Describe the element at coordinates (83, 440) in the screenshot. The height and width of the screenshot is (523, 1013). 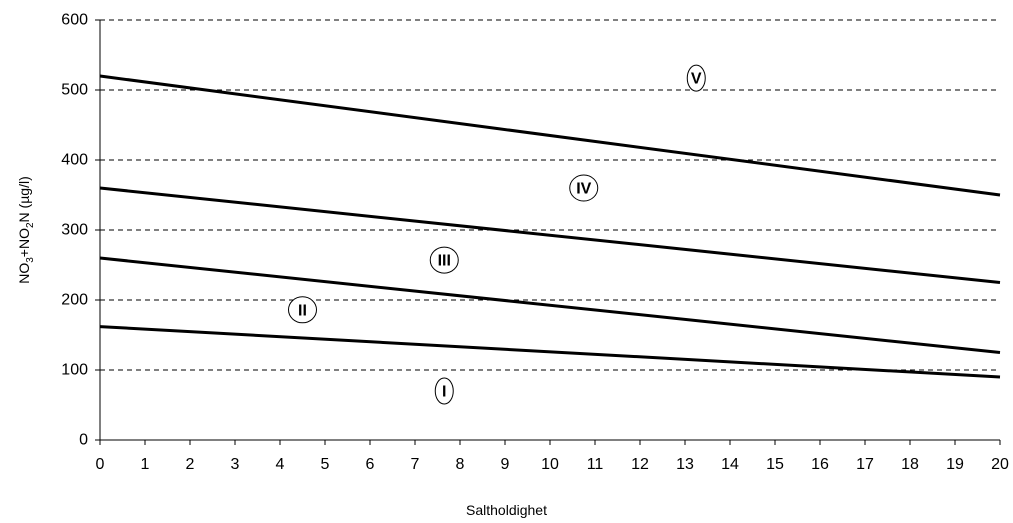
I see `y-tick-label-0: 0` at that location.